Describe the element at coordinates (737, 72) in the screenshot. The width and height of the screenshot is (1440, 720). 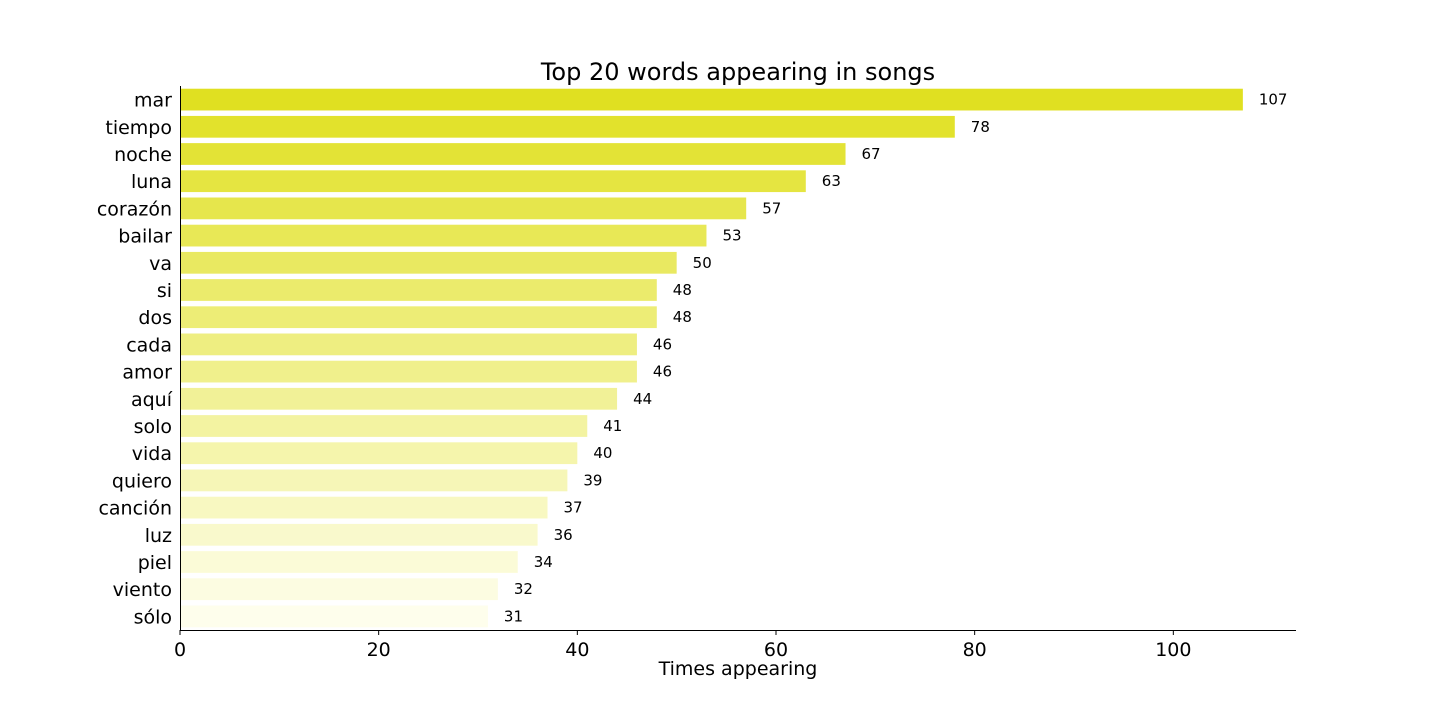
I see `chart-title: Top 20 words appearing in songs` at that location.